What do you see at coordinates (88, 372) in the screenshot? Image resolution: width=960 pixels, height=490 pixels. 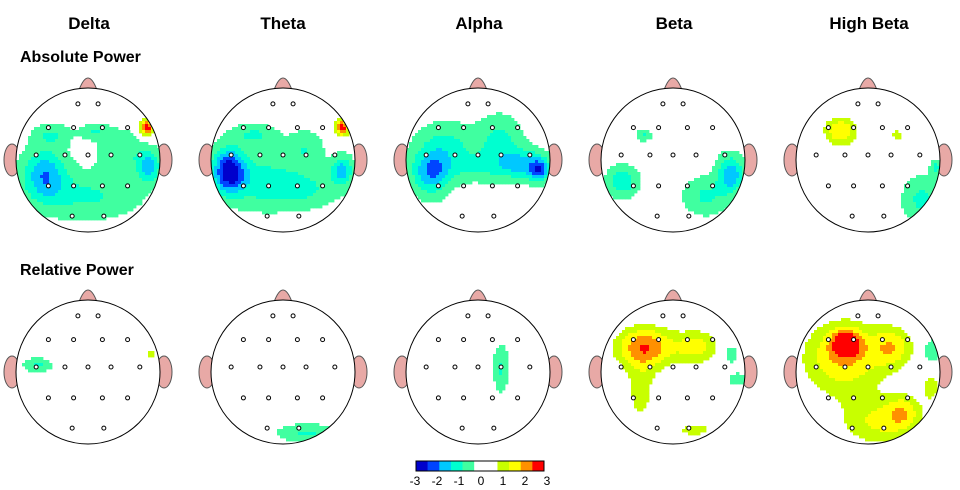 I see `head-background` at bounding box center [88, 372].